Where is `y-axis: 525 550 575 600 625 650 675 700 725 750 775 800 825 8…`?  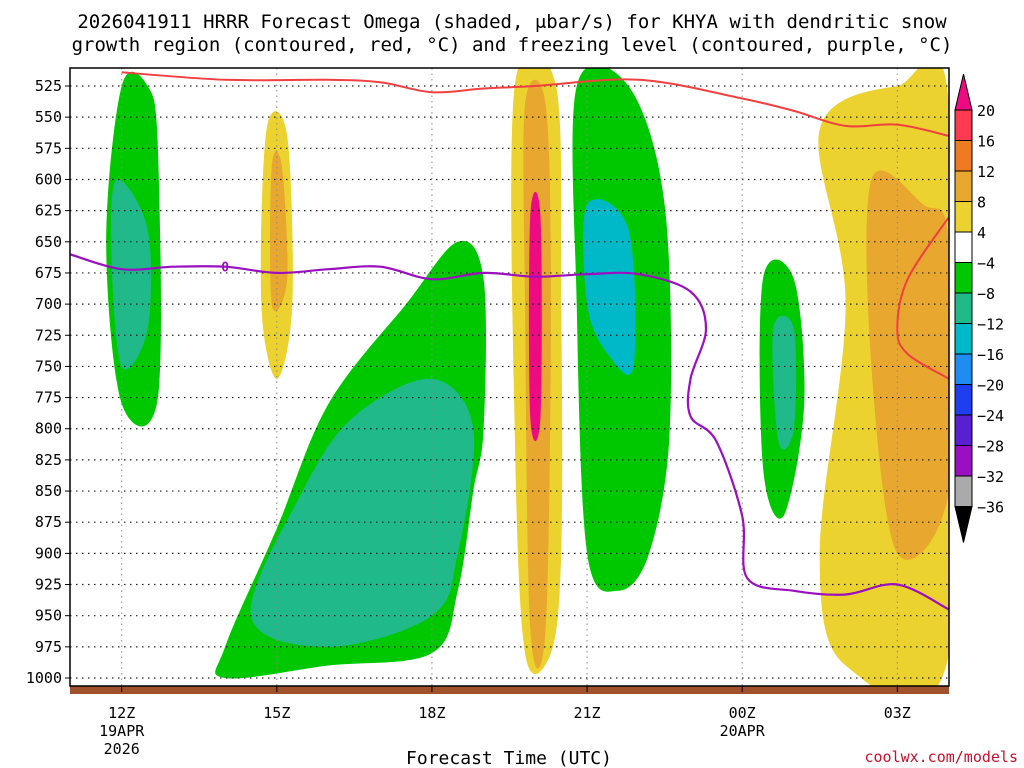
y-axis: 525 550 575 600 625 650 675 700 725 750 775 800 825 8… is located at coordinates (48, 382).